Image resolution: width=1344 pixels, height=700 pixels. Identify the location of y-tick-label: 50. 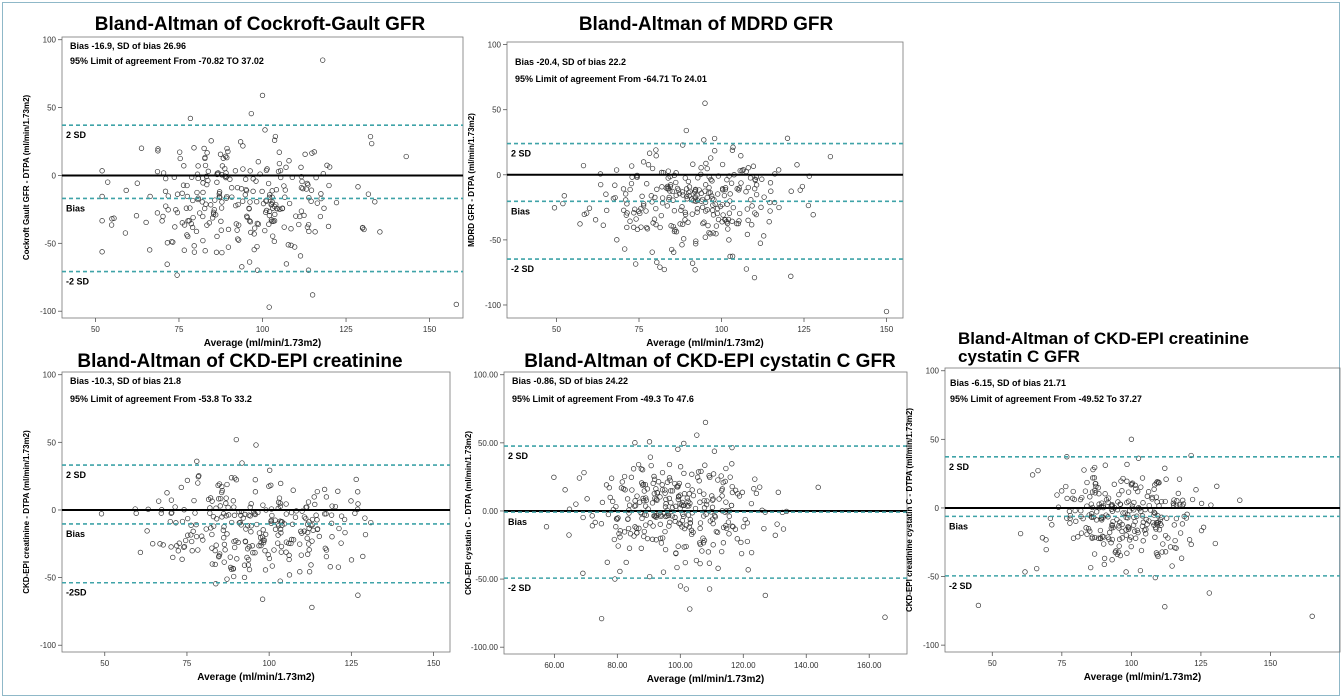
(51, 442).